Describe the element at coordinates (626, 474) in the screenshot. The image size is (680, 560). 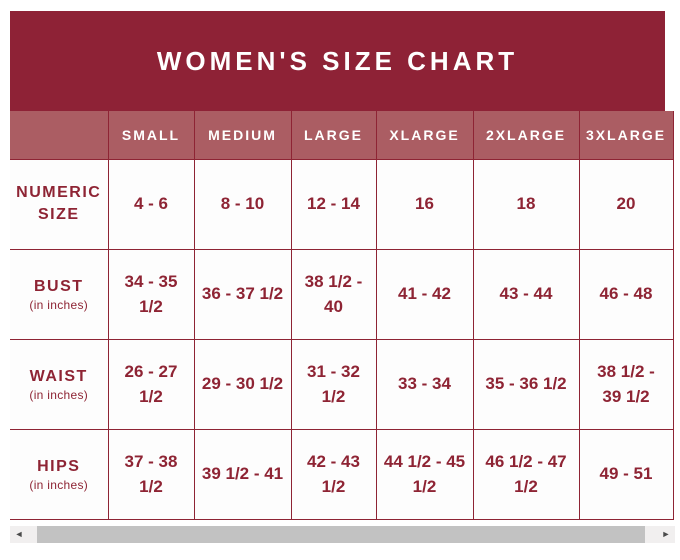
I see `value-cell: 49 - 51` at that location.